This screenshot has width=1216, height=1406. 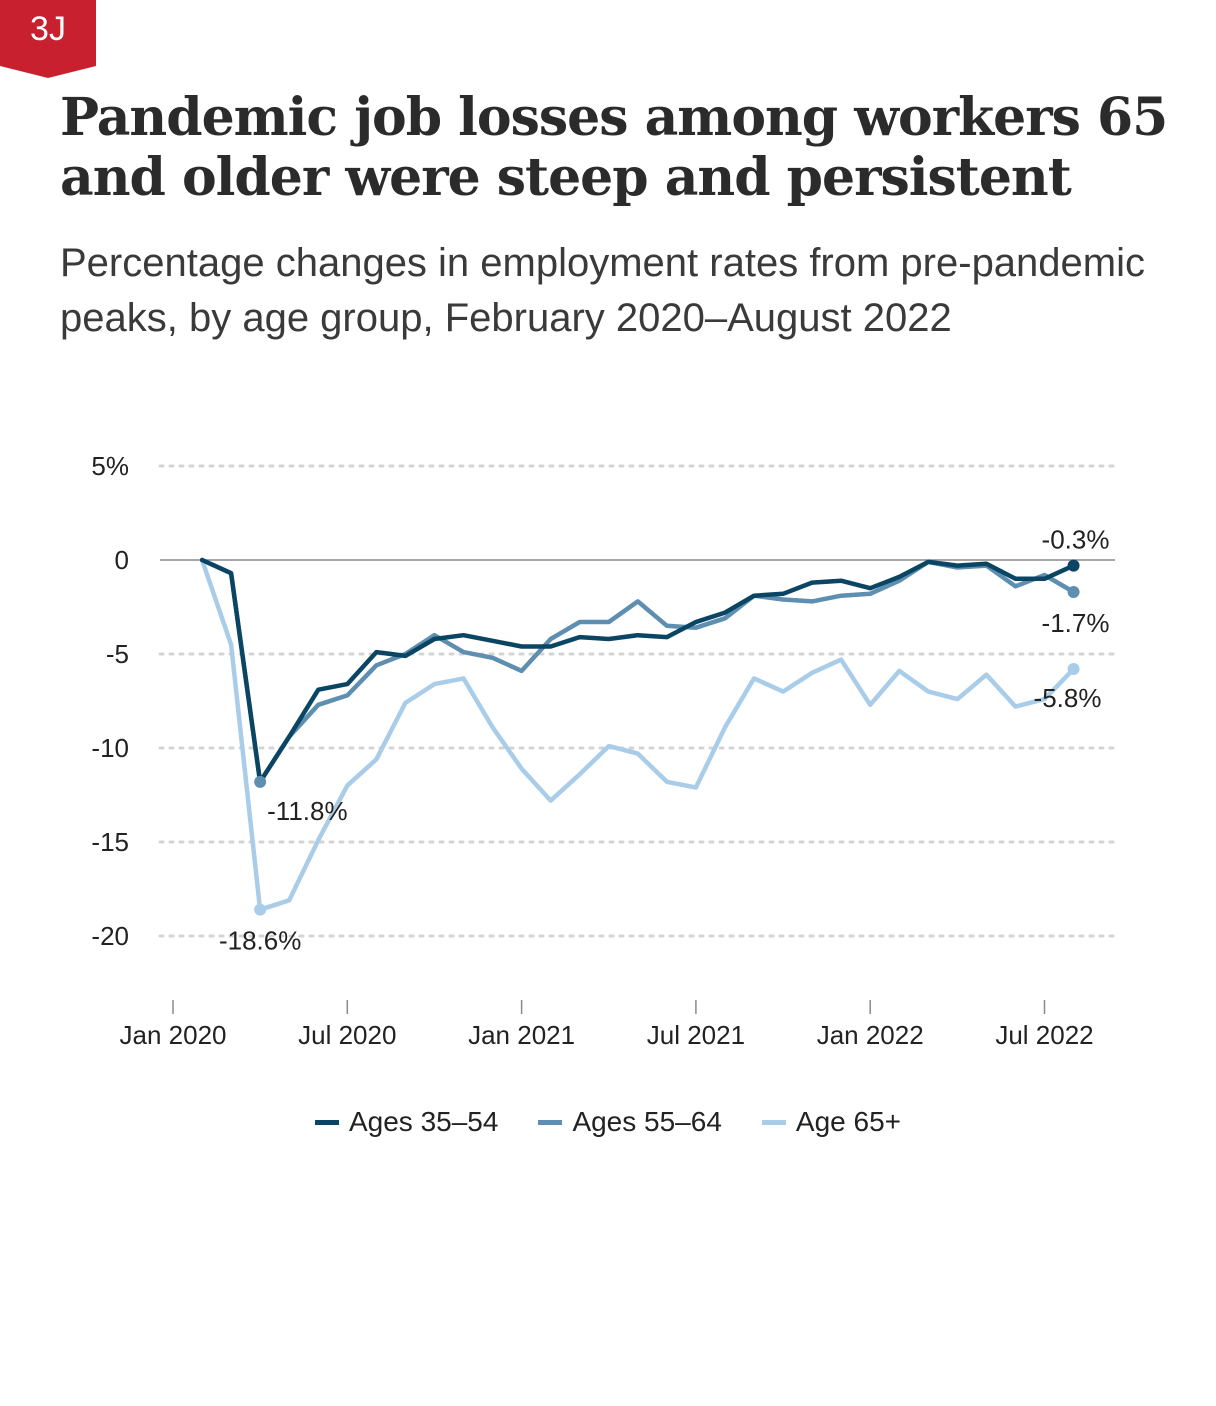 I want to click on end-label: -0.3%, so click(x=1076, y=540).